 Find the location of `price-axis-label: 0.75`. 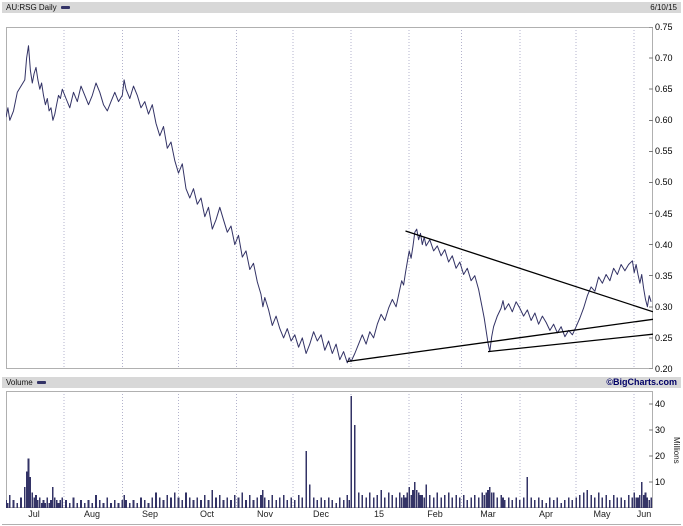

price-axis-label: 0.75 is located at coordinates (664, 27).